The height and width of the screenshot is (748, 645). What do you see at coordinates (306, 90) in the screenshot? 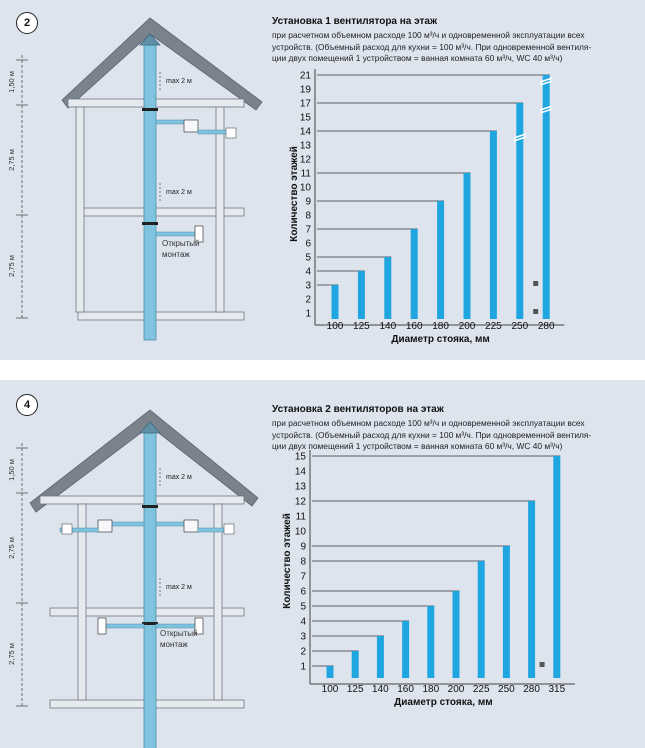
I see `y-tick-label: 19` at bounding box center [306, 90].